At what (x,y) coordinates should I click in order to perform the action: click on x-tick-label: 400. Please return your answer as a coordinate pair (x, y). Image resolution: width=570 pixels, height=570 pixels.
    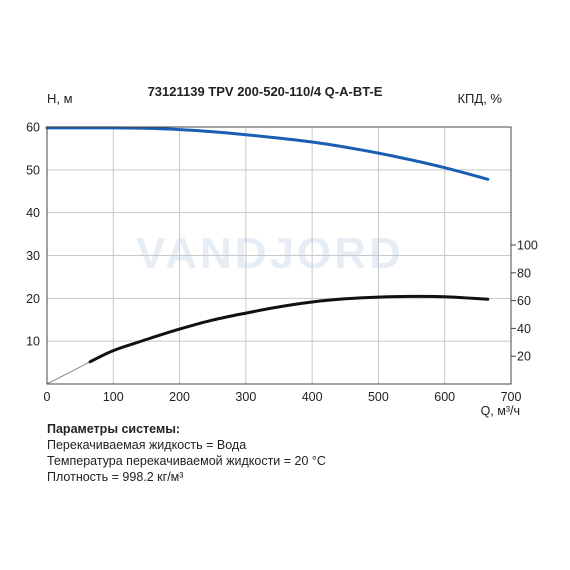
    Looking at the image, I should click on (312, 397).